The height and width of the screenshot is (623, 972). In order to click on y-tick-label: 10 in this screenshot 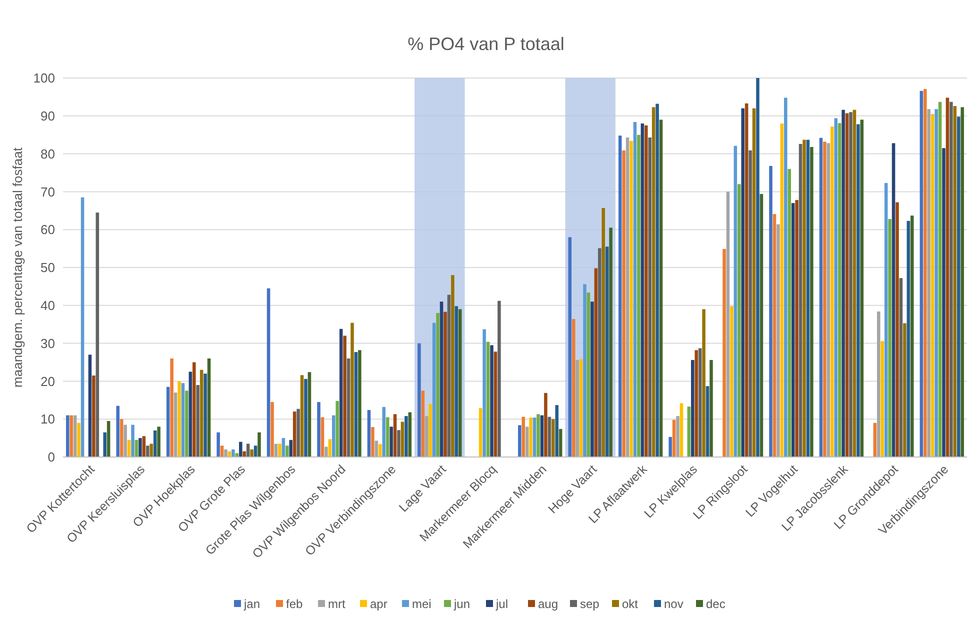, I will do `click(47, 419)`.